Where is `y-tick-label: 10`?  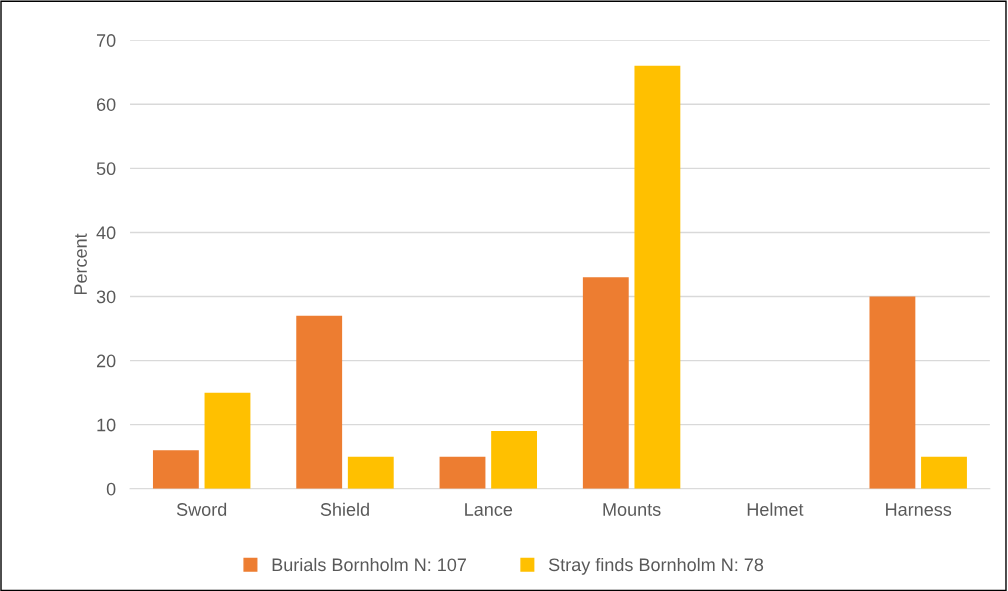
y-tick-label: 10 is located at coordinates (106, 425).